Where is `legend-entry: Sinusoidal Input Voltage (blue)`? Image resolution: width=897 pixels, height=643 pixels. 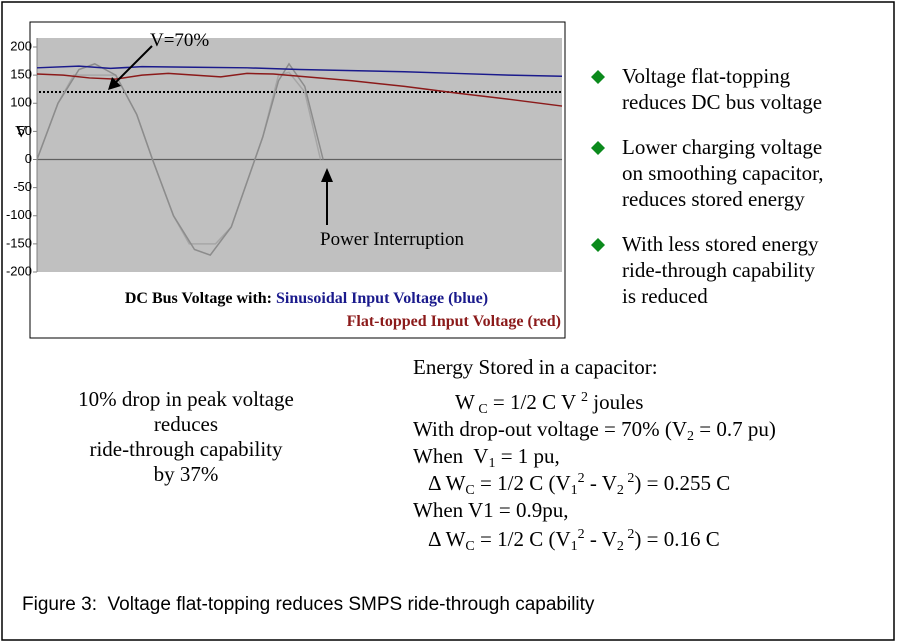 legend-entry: Sinusoidal Input Voltage (blue) is located at coordinates (382, 298).